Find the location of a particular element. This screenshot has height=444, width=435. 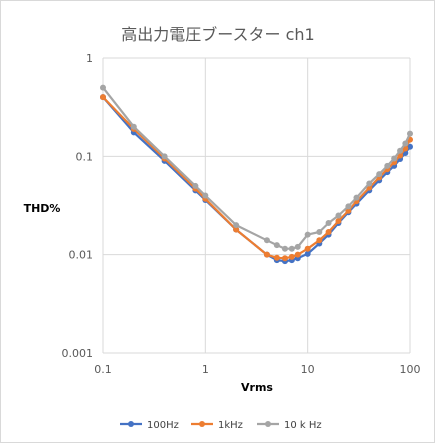

chart-title: 高出力電圧ブースター ch1 is located at coordinates (217, 34).